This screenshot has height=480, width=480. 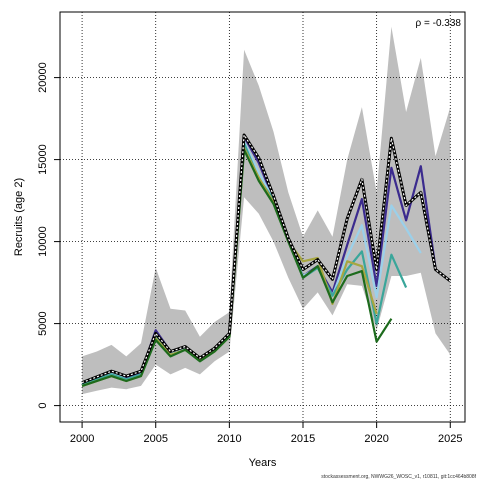 I want to click on y-tick-label: 0, so click(x=43, y=406).